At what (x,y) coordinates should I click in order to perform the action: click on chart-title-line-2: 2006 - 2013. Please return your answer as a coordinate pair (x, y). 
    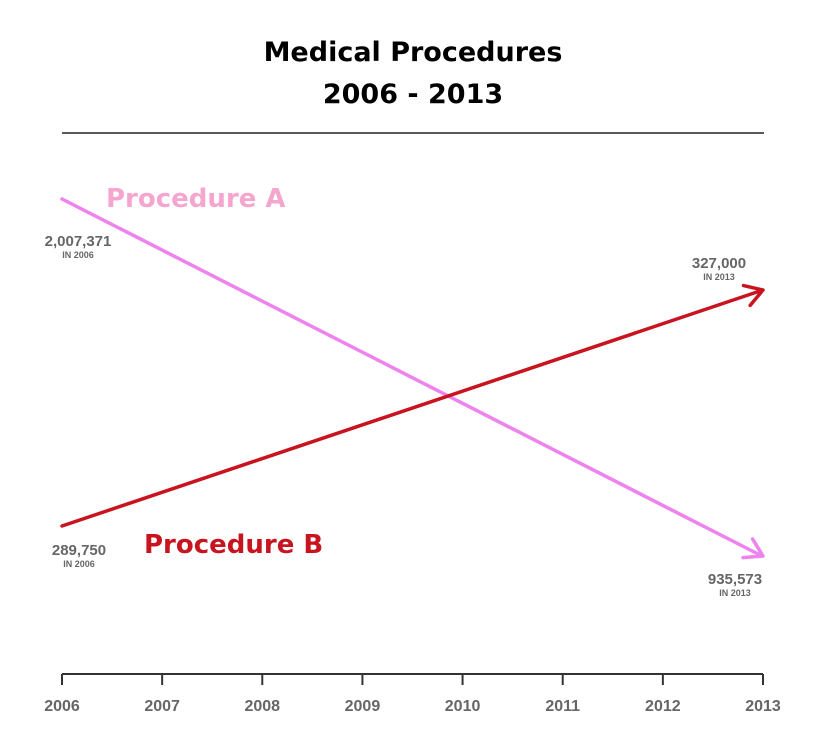
    Looking at the image, I should click on (413, 94).